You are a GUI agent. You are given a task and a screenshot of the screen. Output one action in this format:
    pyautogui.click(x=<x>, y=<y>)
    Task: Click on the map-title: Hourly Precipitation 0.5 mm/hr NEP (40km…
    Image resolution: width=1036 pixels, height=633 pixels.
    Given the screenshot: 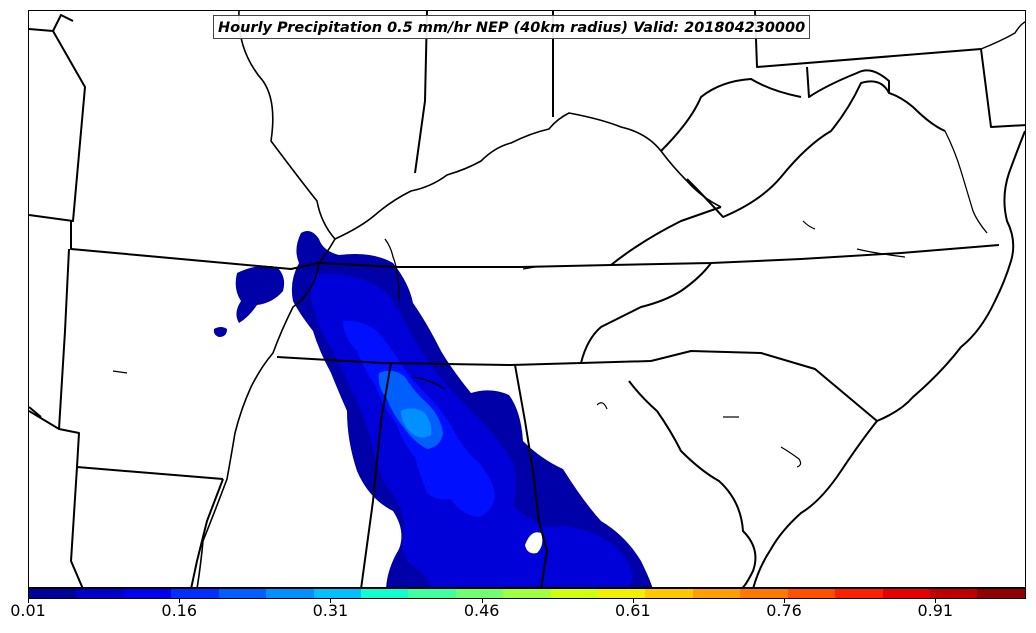 What is the action you would take?
    pyautogui.click(x=512, y=27)
    